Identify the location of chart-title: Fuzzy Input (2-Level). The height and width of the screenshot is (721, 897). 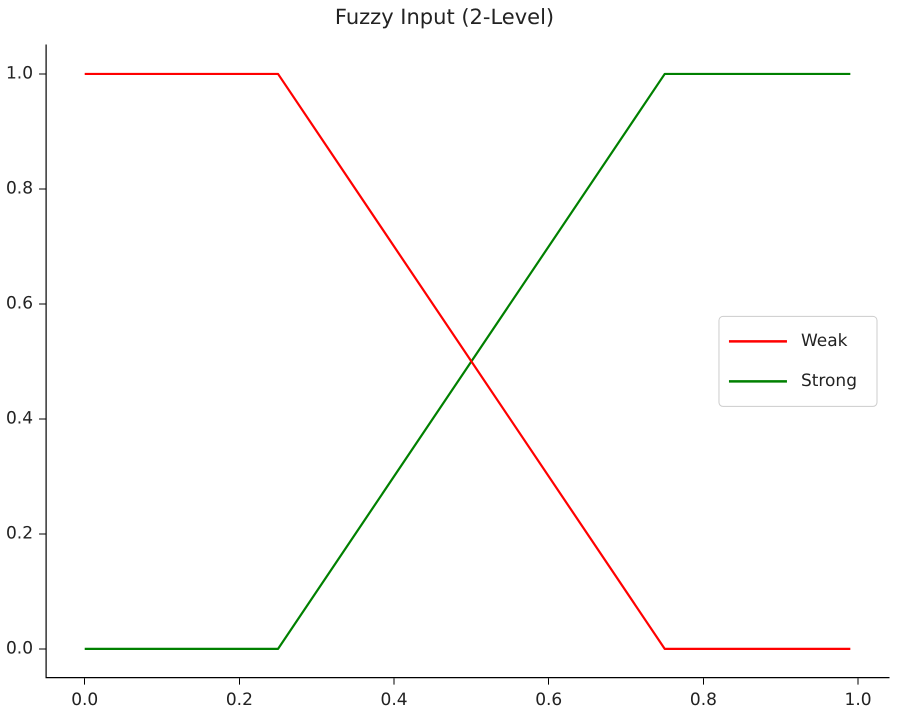
(444, 17).